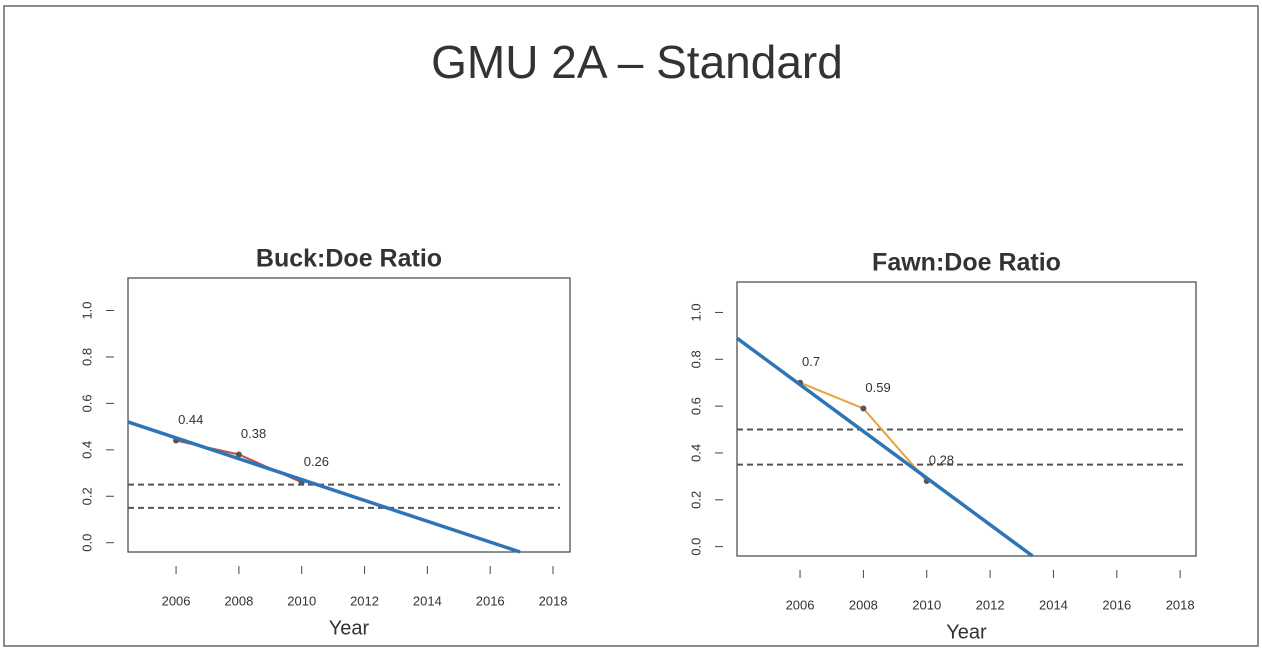  What do you see at coordinates (239, 461) in the screenshot?
I see `data-line` at bounding box center [239, 461].